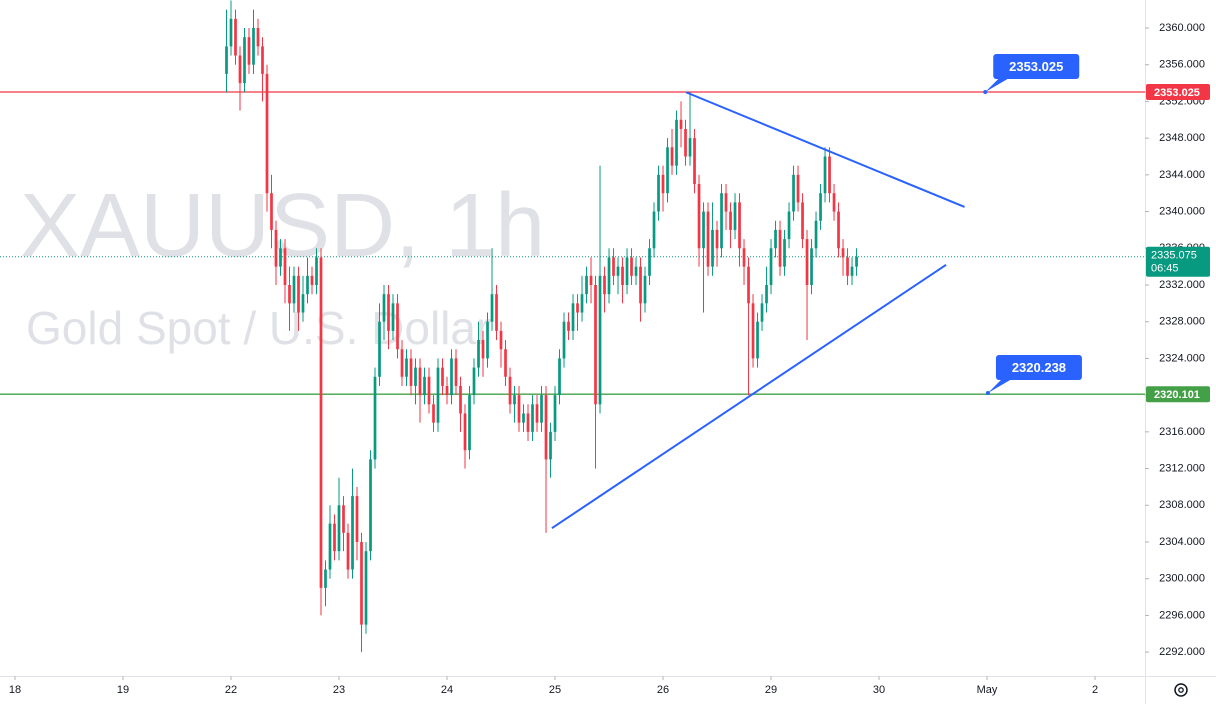 The image size is (1216, 704). What do you see at coordinates (1182, 138) in the screenshot?
I see `y-tick-label: 2348.000` at bounding box center [1182, 138].